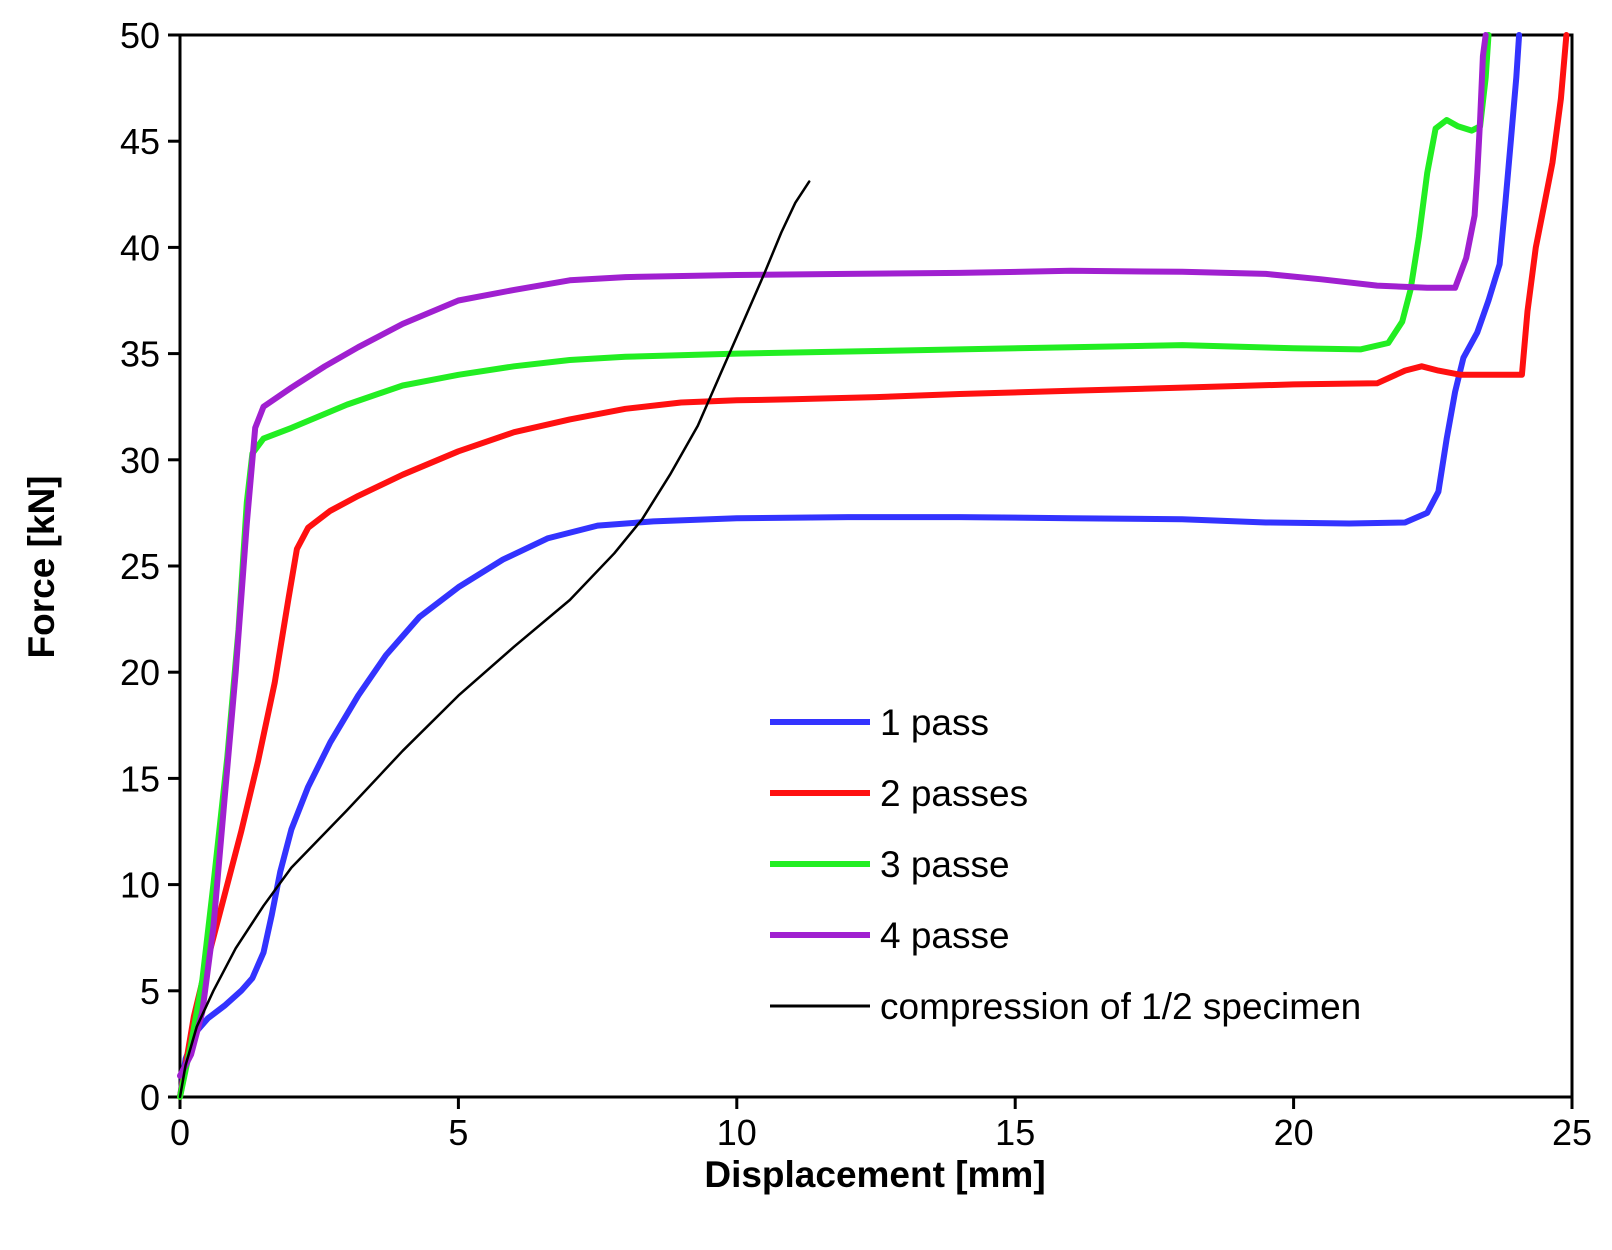 The height and width of the screenshot is (1250, 1612). I want to click on x-tick-label: 25, so click(1572, 1132).